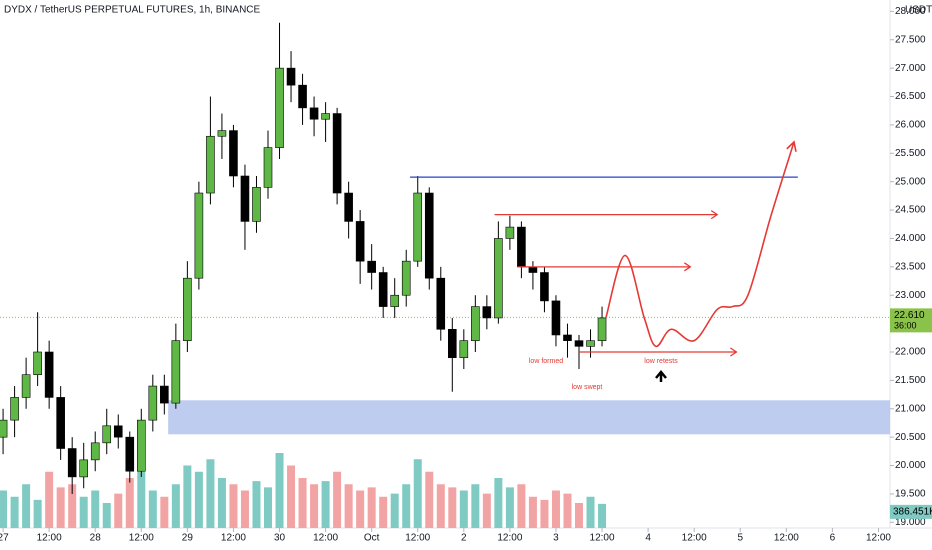 Image resolution: width=932 pixels, height=550 pixels. Describe the element at coordinates (910, 352) in the screenshot. I see `y-tick-label: 22.000` at that location.